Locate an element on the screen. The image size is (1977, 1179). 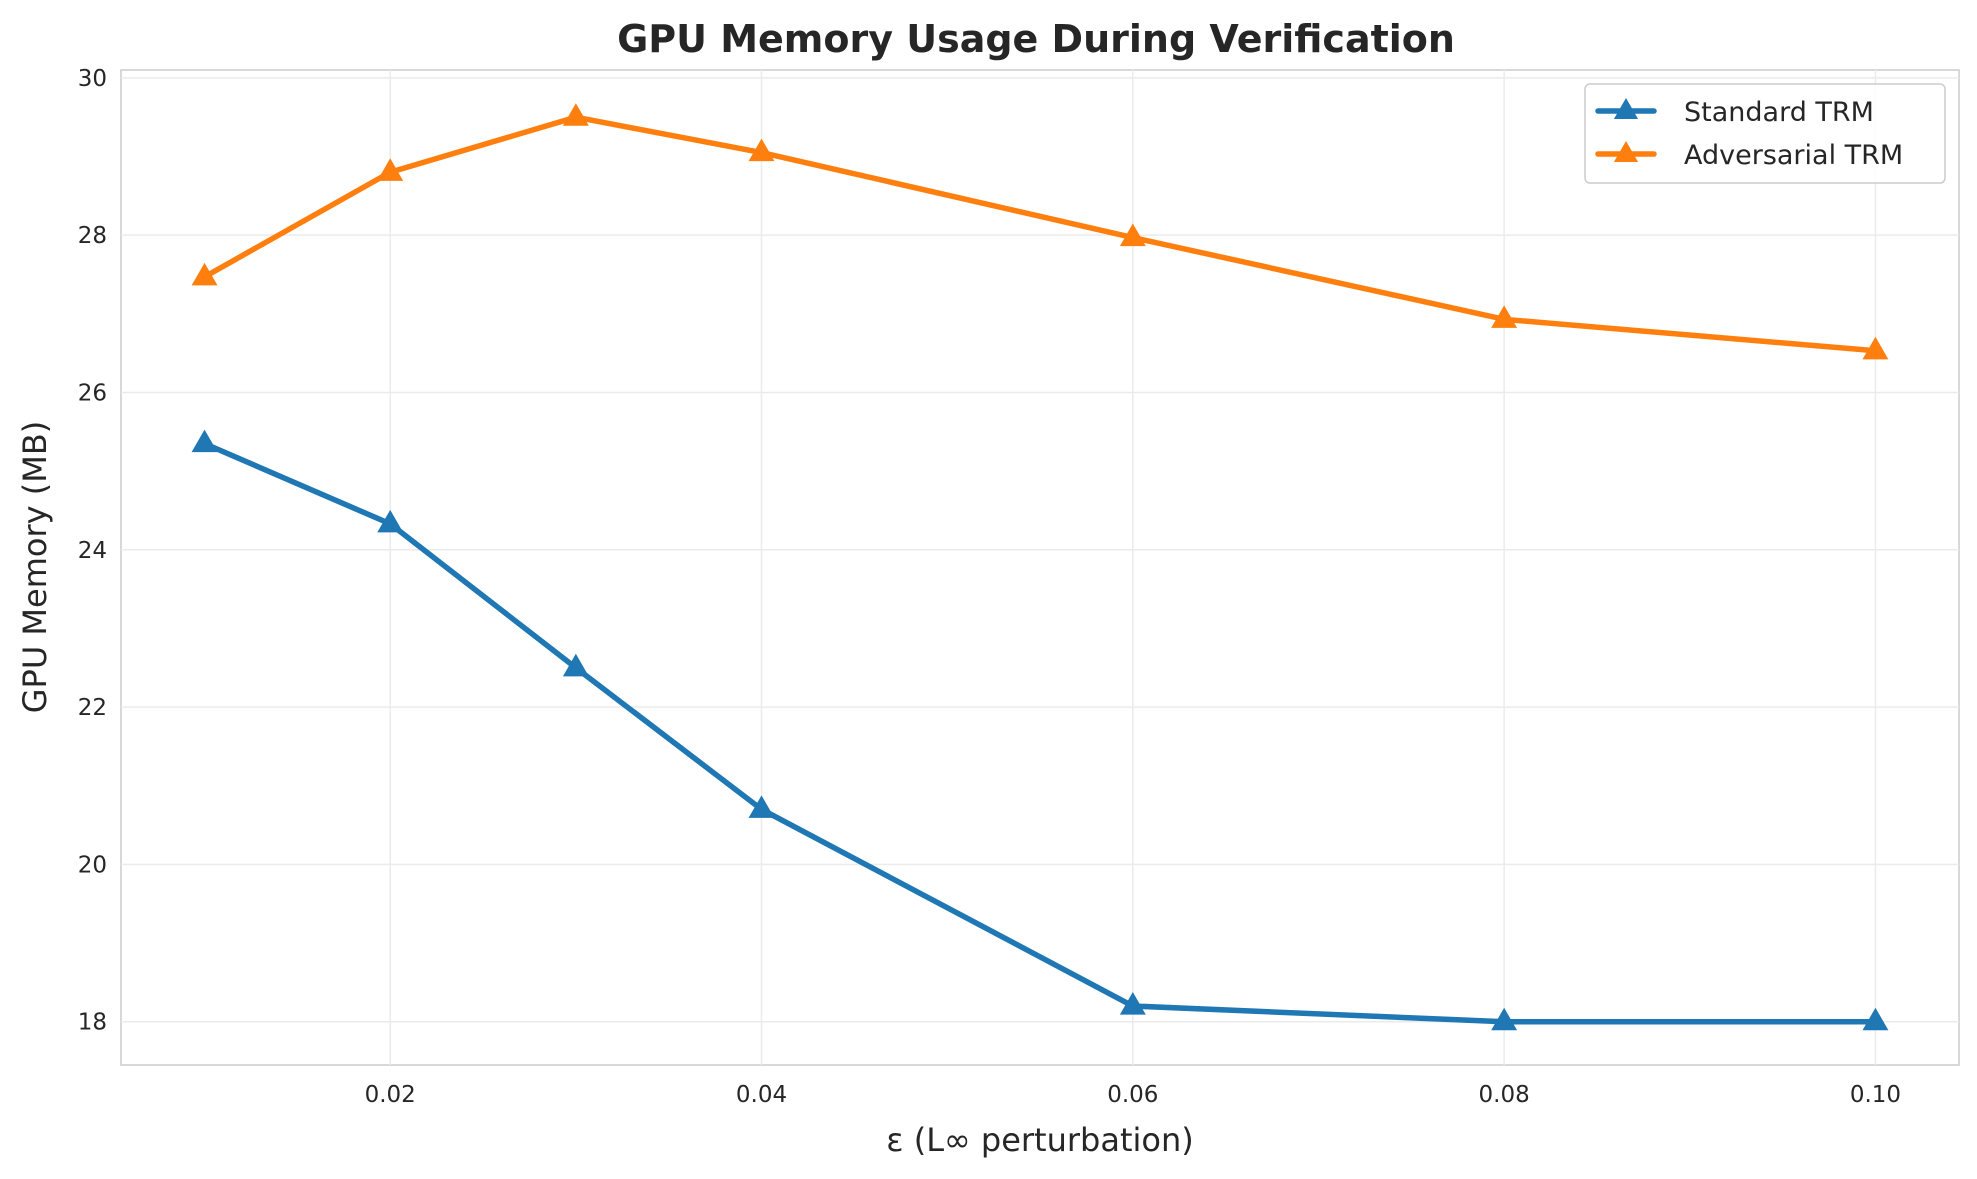
legend-item-adversarial-trm: Adversarial TRM is located at coordinates (1749, 155).